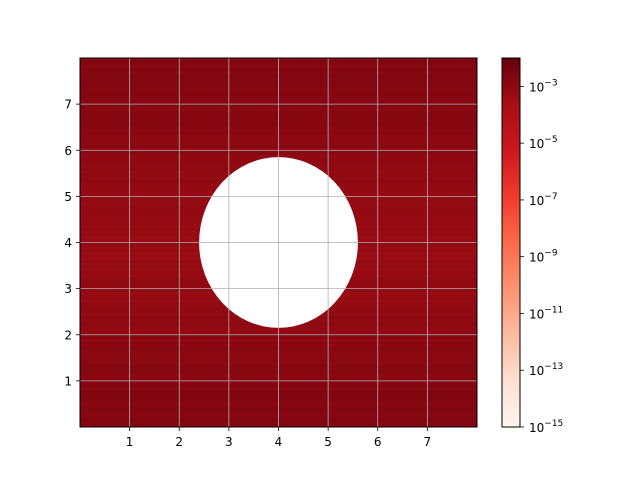 The image size is (640, 480). Describe the element at coordinates (68, 289) in the screenshot. I see `y-tick-label: 3` at that location.